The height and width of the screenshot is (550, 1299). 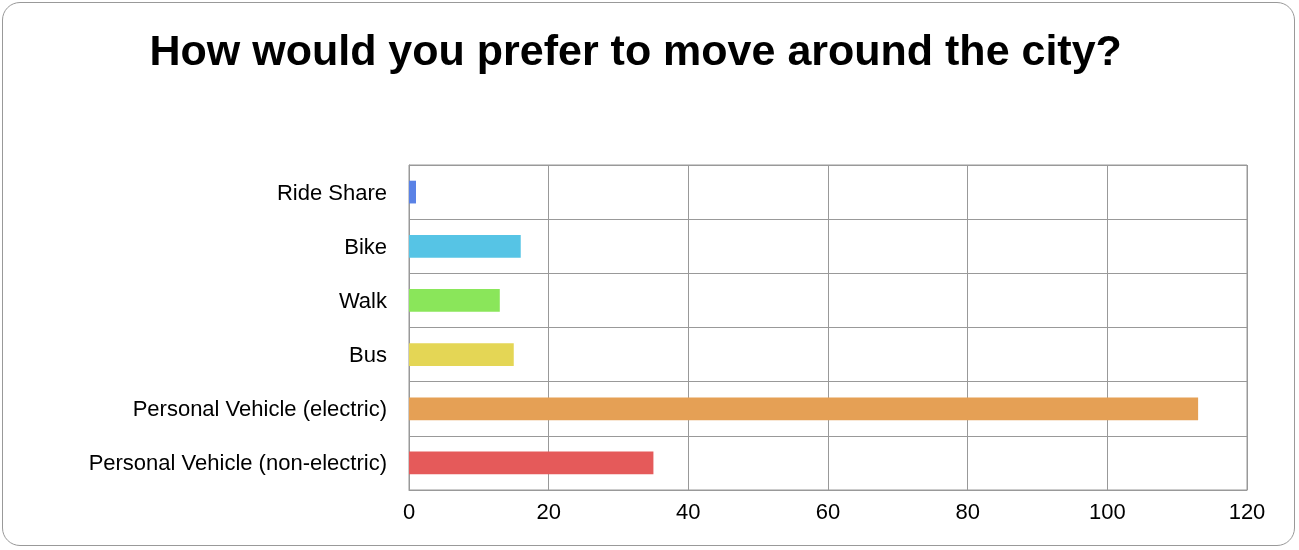 What do you see at coordinates (368, 355) in the screenshot?
I see `y-tick-label: Bus` at bounding box center [368, 355].